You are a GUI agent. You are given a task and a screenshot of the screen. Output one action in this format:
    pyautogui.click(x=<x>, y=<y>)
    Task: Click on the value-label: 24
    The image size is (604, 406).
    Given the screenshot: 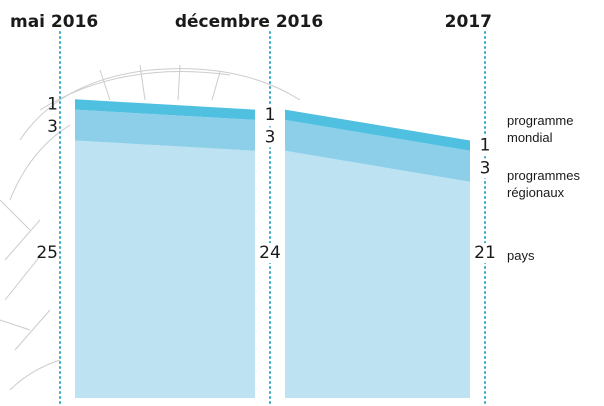 What is the action you would take?
    pyautogui.click(x=270, y=253)
    